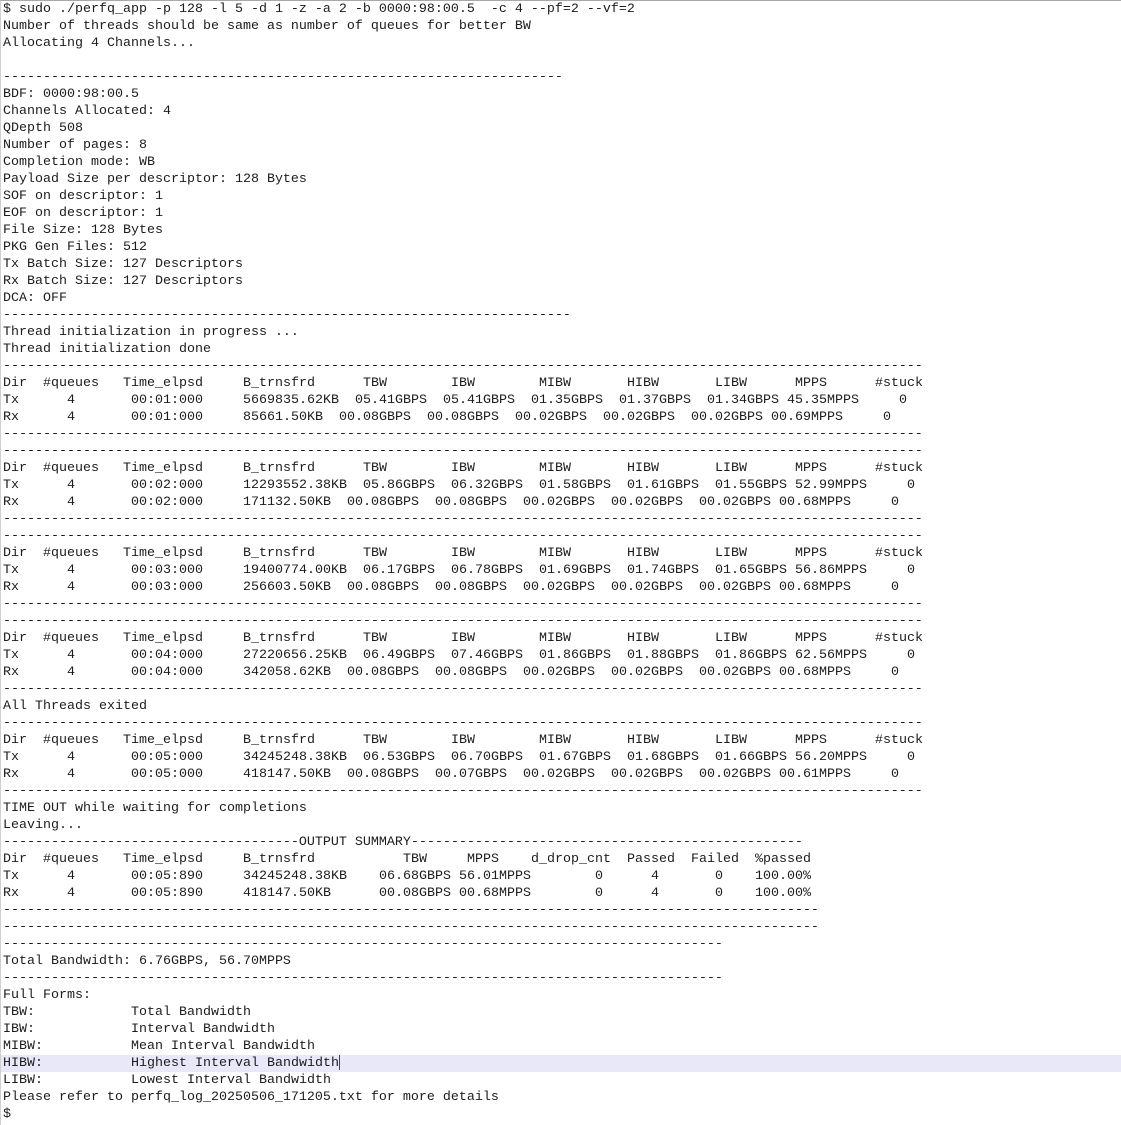 The image size is (1121, 1125). What do you see at coordinates (279, 468) in the screenshot?
I see `column-header: B_trnsfrd` at bounding box center [279, 468].